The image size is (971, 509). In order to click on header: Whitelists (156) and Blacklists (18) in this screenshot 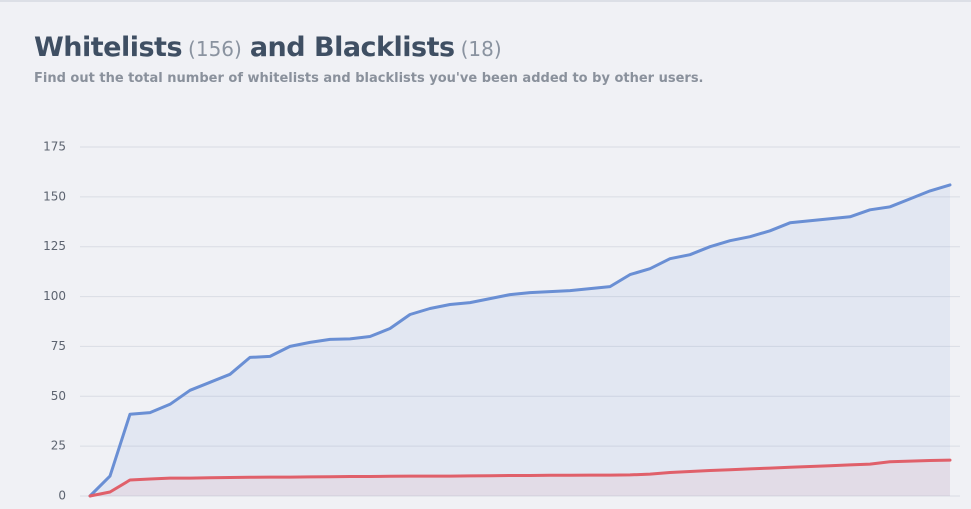, I will do `click(272, 47)`.